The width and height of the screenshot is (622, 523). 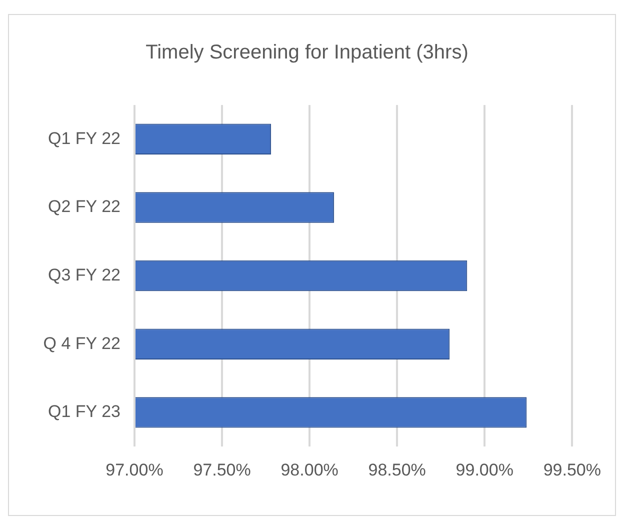 I want to click on y-tick-label: Q1 FY 22, so click(x=84, y=138).